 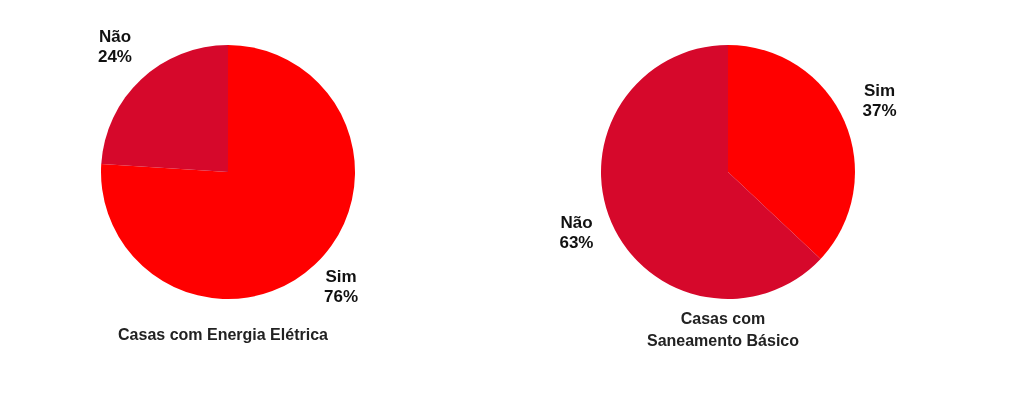 What do you see at coordinates (114, 56) in the screenshot?
I see `data-label: 24%` at bounding box center [114, 56].